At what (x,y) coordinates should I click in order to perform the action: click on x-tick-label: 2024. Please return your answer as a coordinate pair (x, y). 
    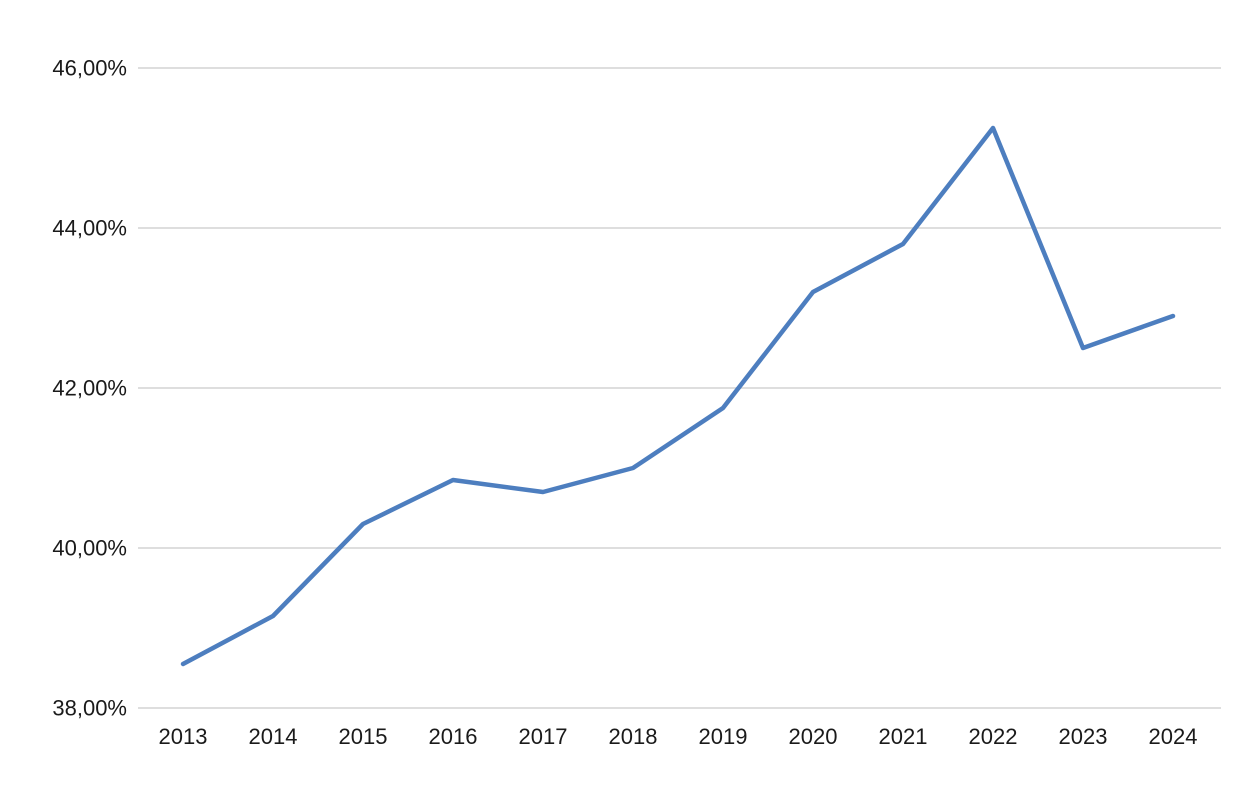
    Looking at the image, I should click on (1173, 736).